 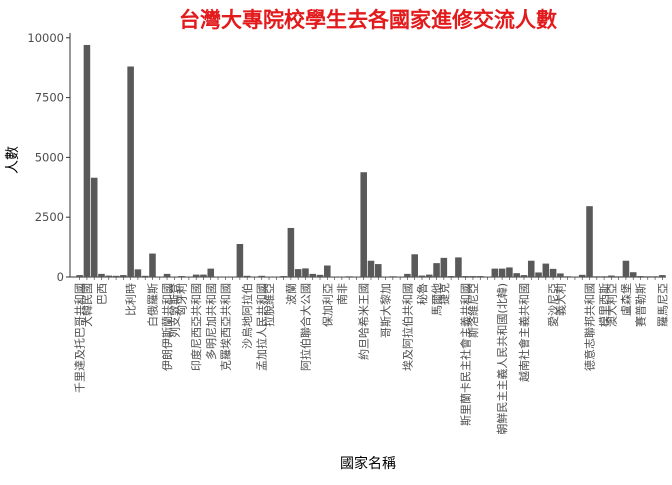 I want to click on x-tick-label: 阿拉伯聯合大公國, so click(x=305, y=327).